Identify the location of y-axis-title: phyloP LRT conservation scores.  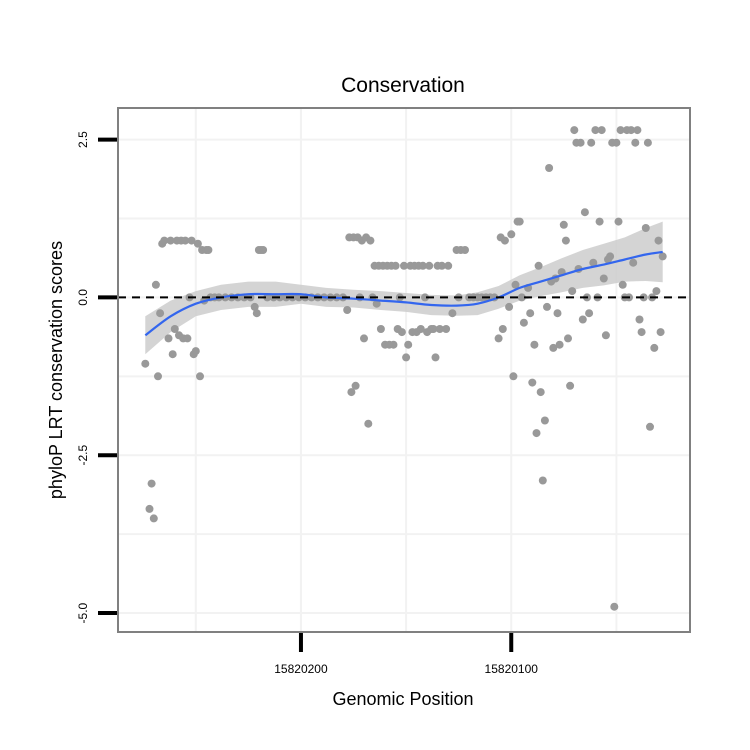
(56, 370).